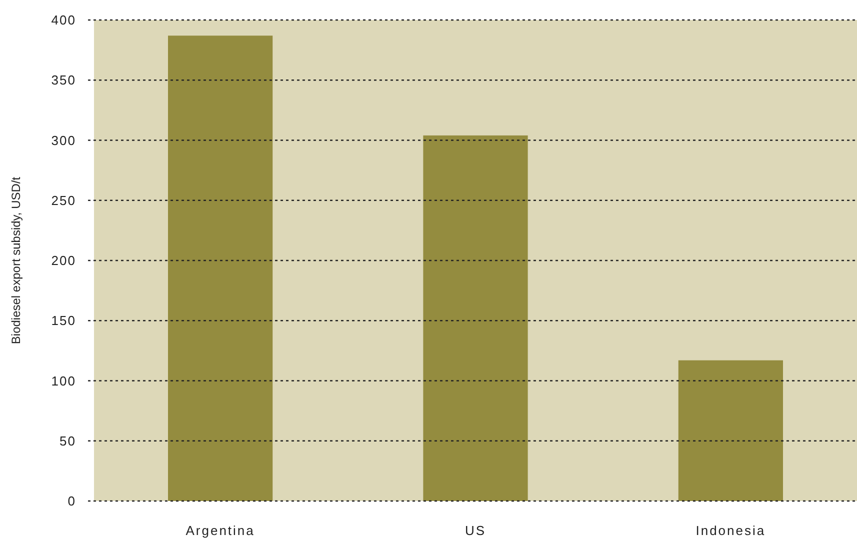 This screenshot has height=540, width=857. What do you see at coordinates (72, 501) in the screenshot?
I see `y-tick-label: 0` at bounding box center [72, 501].